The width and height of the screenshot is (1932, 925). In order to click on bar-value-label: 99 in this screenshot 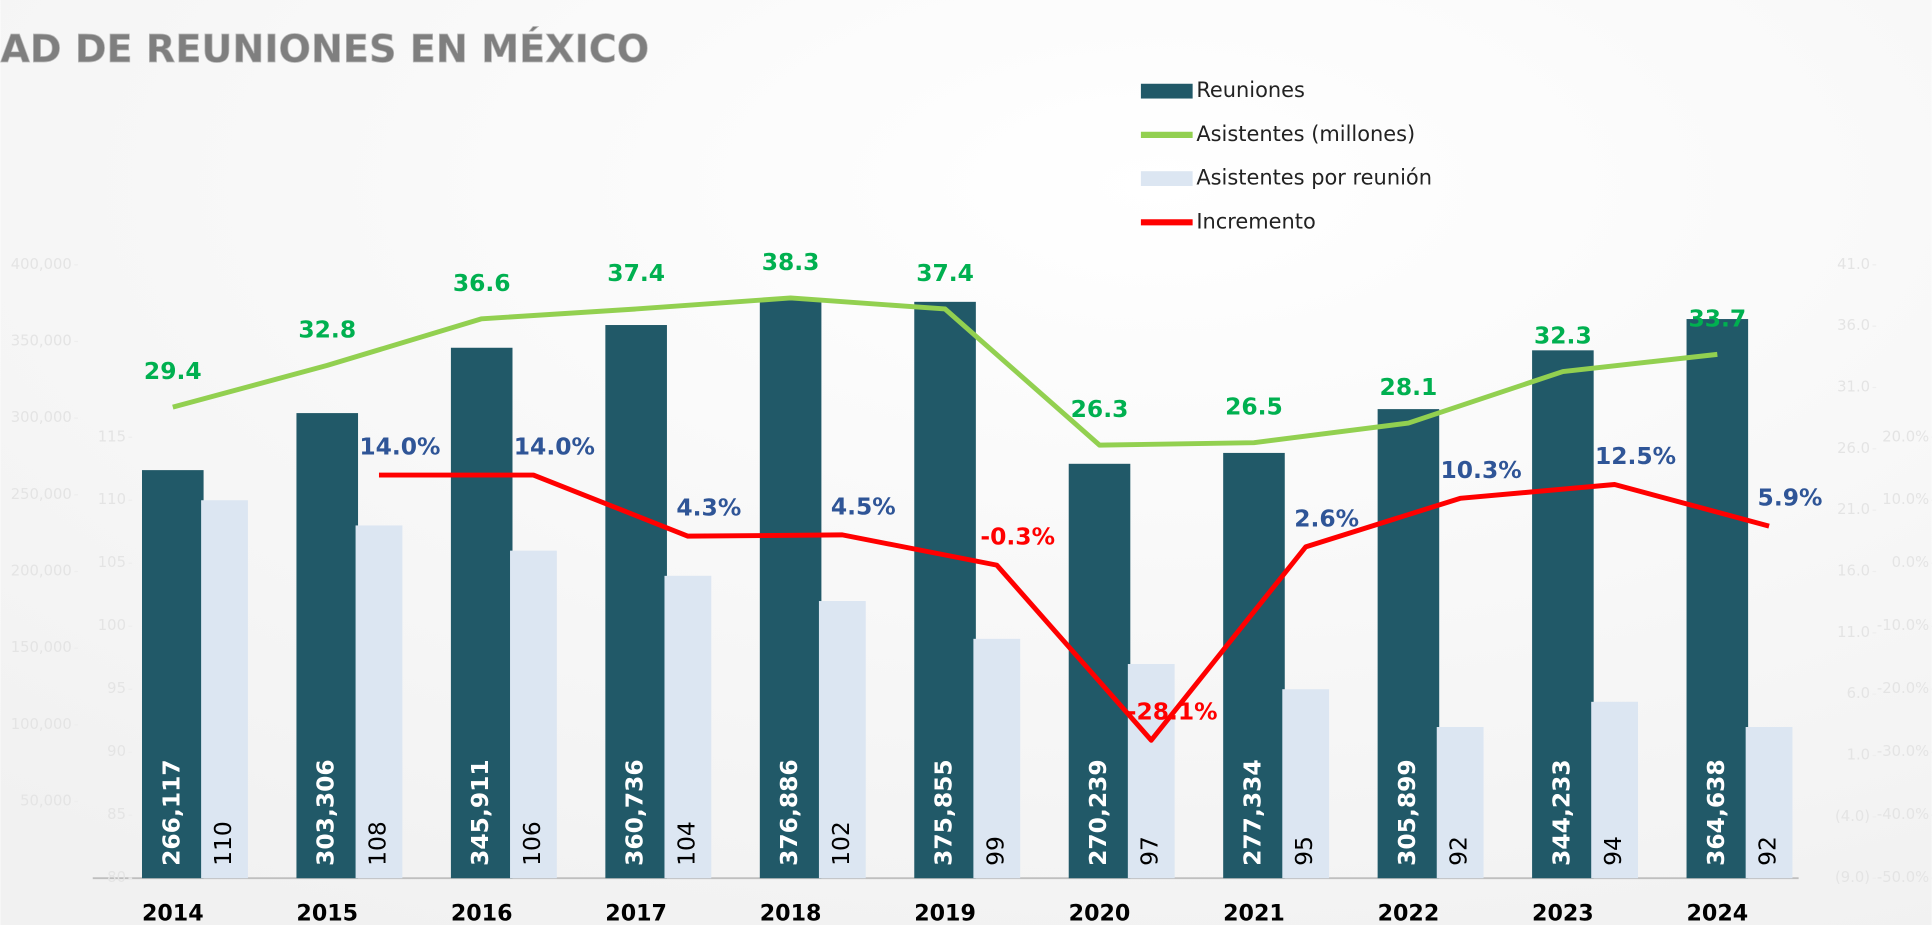, I will do `click(995, 851)`.